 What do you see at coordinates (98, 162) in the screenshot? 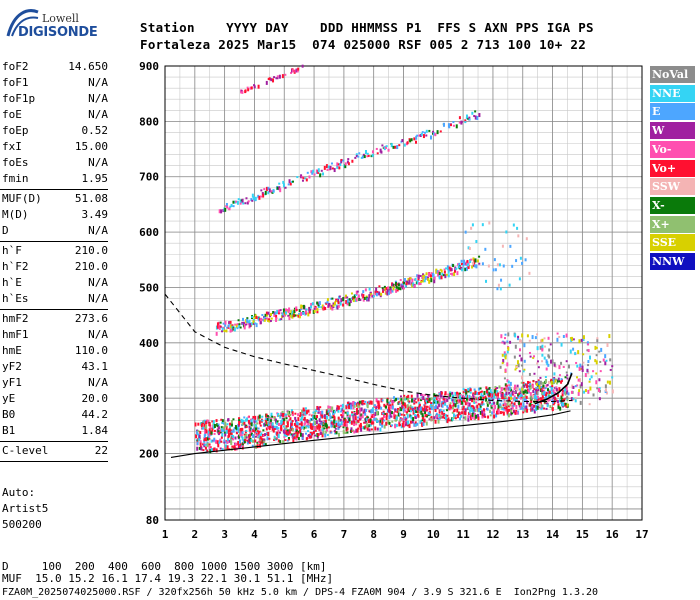
I see `param-value: N/A` at bounding box center [98, 162].